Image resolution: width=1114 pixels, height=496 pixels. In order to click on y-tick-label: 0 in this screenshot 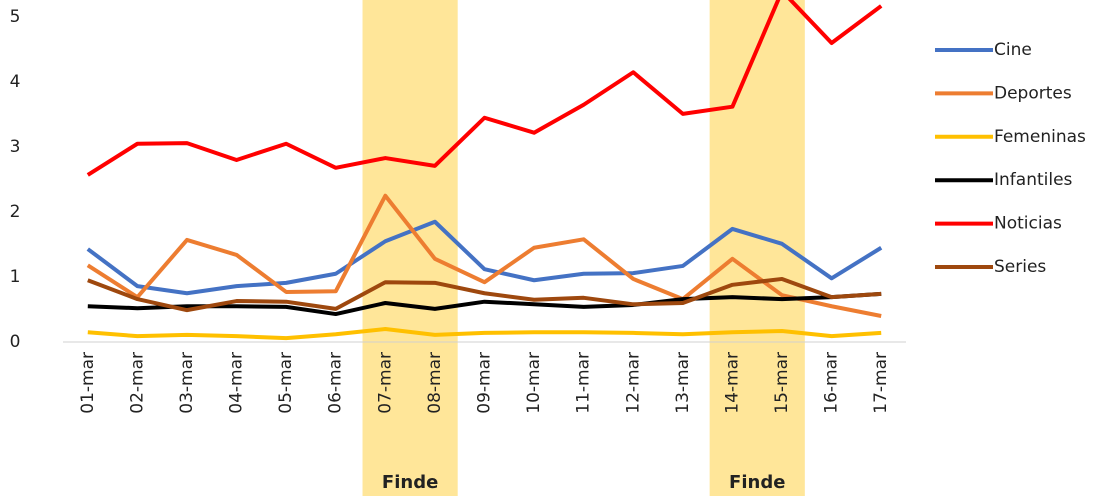, I will do `click(15, 342)`.